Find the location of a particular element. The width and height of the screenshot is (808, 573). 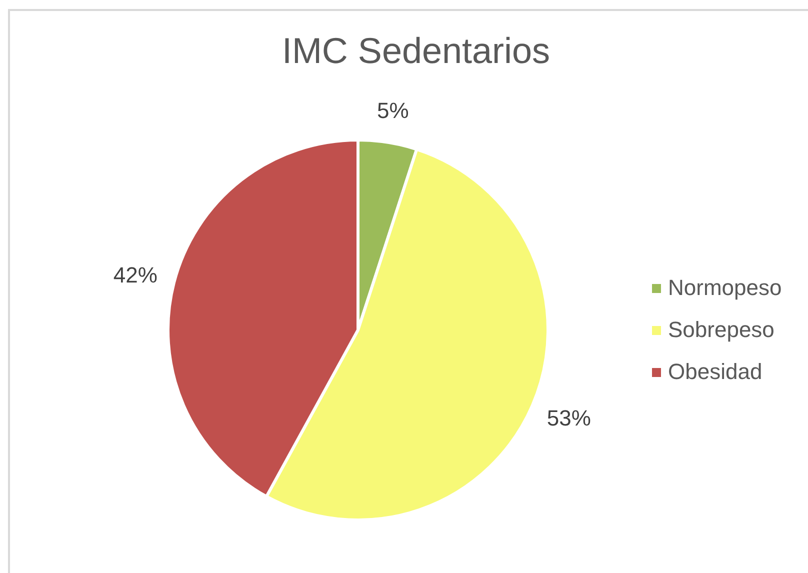

data-label: 5% is located at coordinates (393, 111).